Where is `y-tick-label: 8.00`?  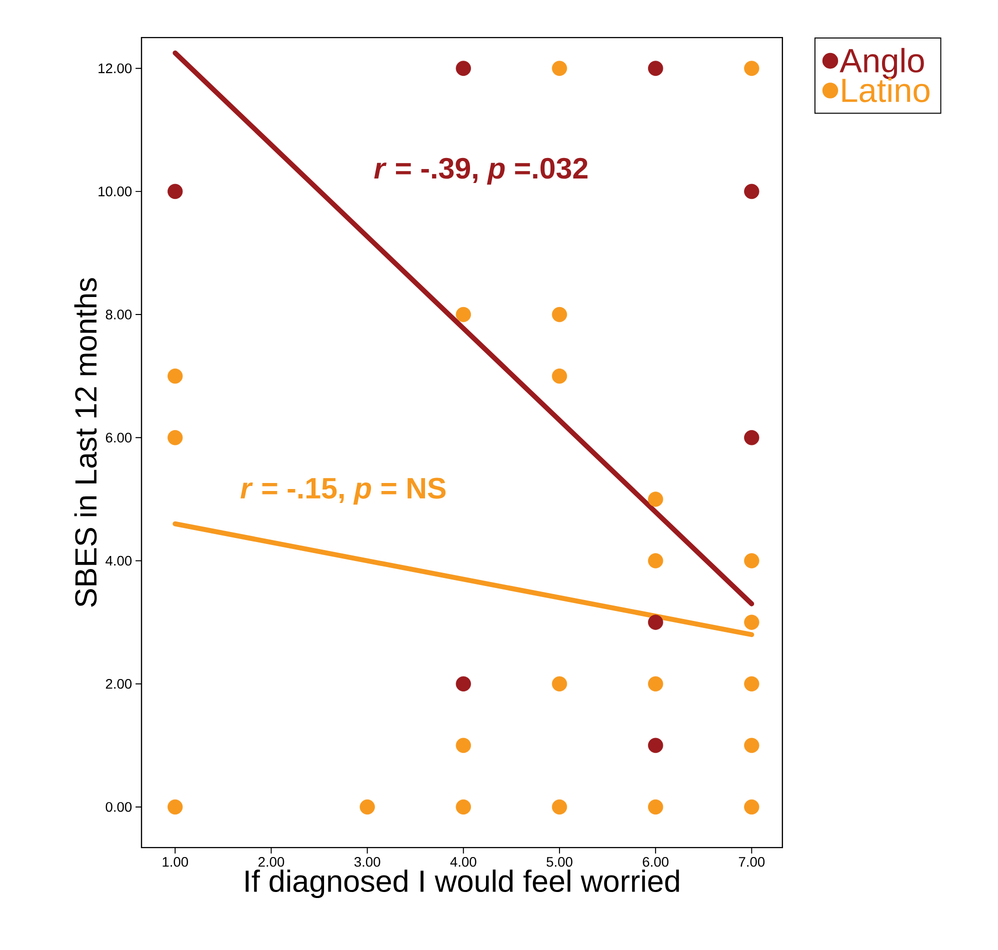 y-tick-label: 8.00 is located at coordinates (119, 314).